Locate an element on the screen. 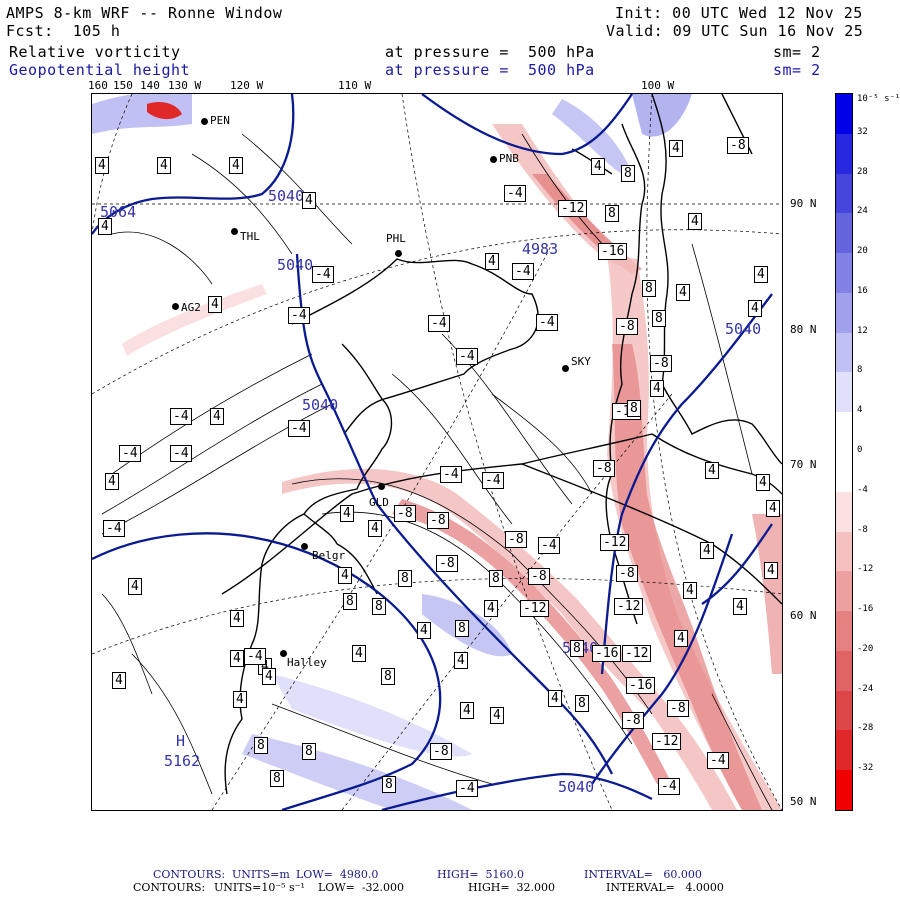  colorbar-tick-label: 20 is located at coordinates (862, 251).